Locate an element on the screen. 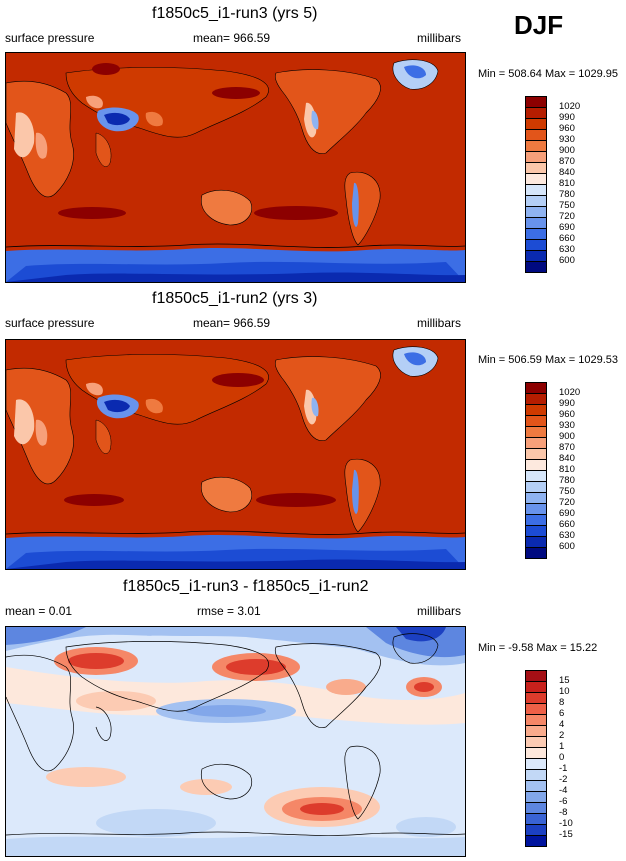 This screenshot has height=861, width=626. panel2-title: f1850c5_i1-run2 (yrs 3) is located at coordinates (235, 298).